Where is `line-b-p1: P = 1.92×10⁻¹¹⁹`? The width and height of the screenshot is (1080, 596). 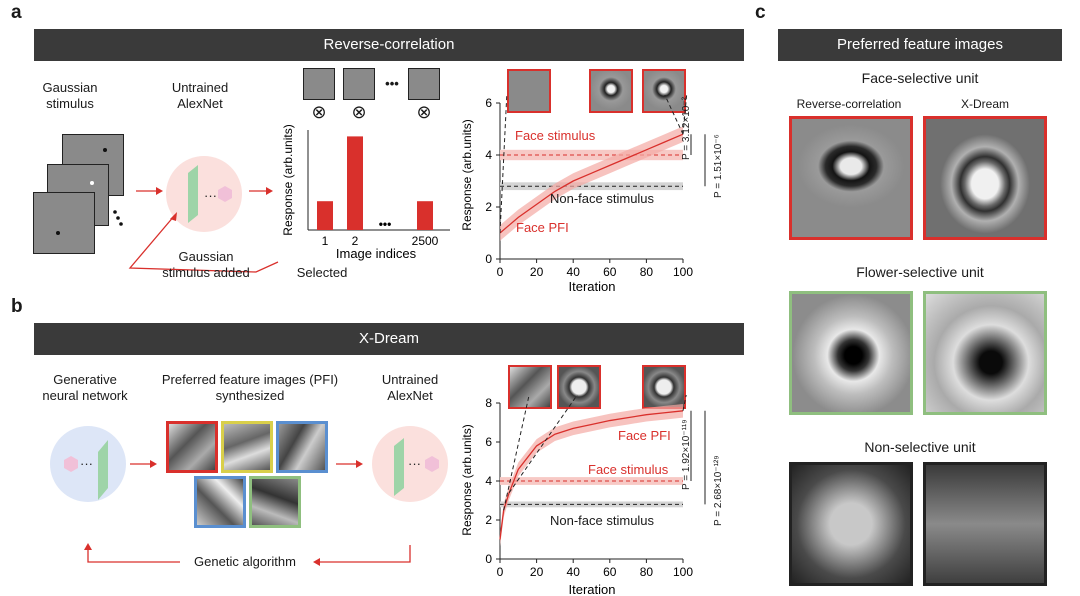
line-b-p1: P = 1.92×10⁻¹¹⁹ is located at coordinates (686, 454).